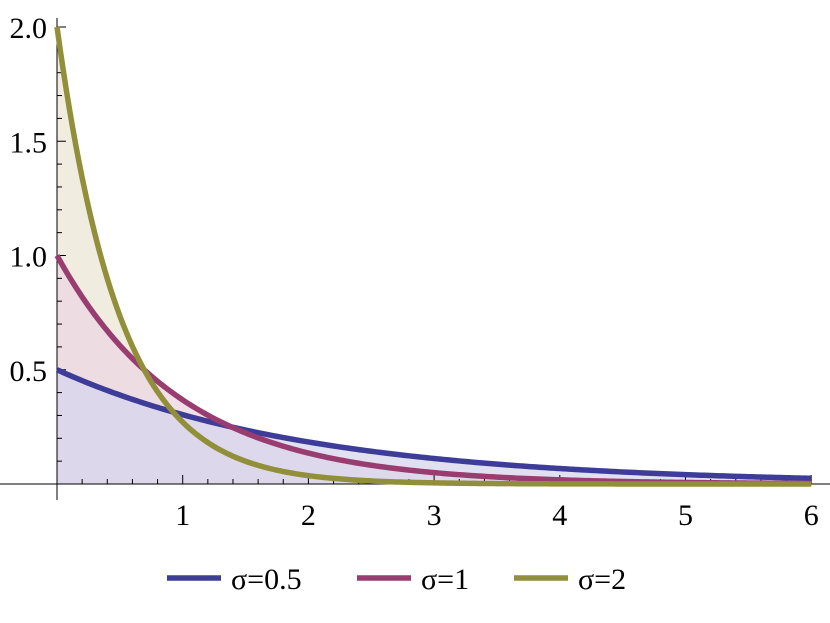  I want to click on x-tick-label: 4, so click(559, 515).